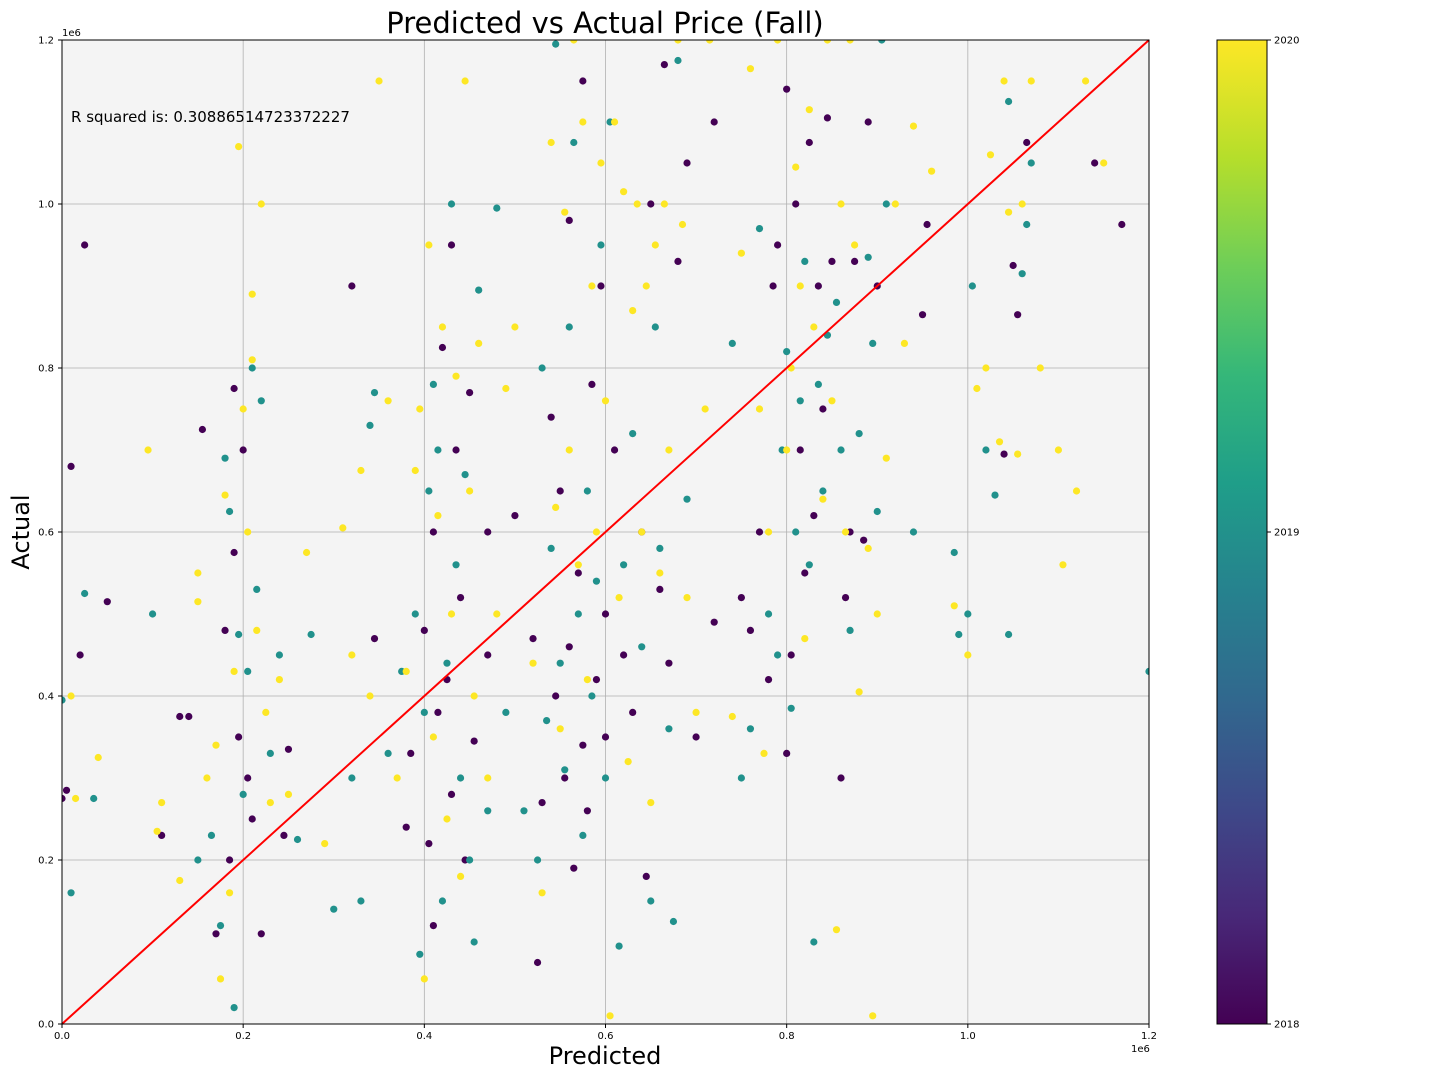  What do you see at coordinates (210, 117) in the screenshot?
I see `r-squared-annotation: R squared is: 0.30886514723372227` at bounding box center [210, 117].